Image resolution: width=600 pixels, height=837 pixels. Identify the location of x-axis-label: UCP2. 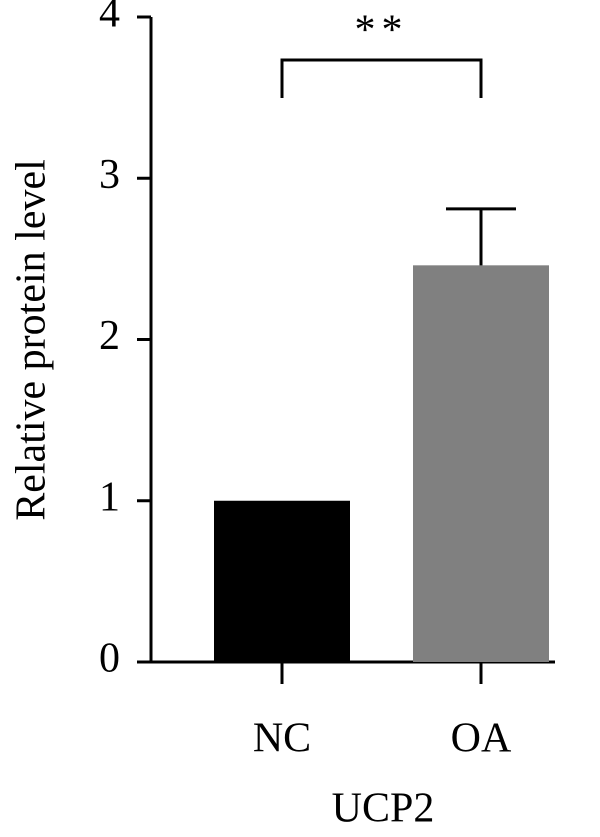
(383, 809).